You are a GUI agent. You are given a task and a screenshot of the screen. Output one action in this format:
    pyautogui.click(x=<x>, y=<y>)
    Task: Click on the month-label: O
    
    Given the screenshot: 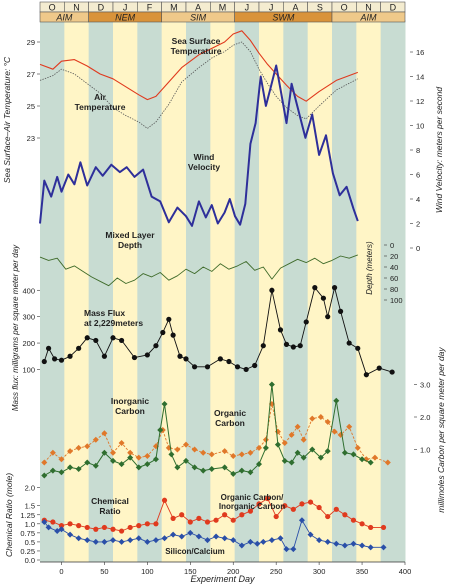 What is the action you would take?
    pyautogui.click(x=344, y=8)
    